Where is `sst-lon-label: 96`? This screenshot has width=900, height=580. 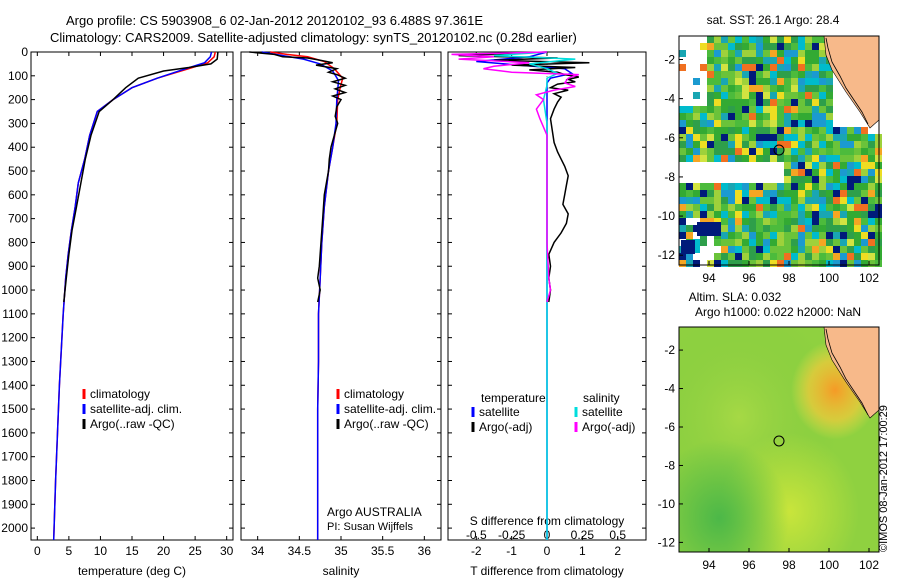 sst-lon-label: 96 is located at coordinates (749, 278).